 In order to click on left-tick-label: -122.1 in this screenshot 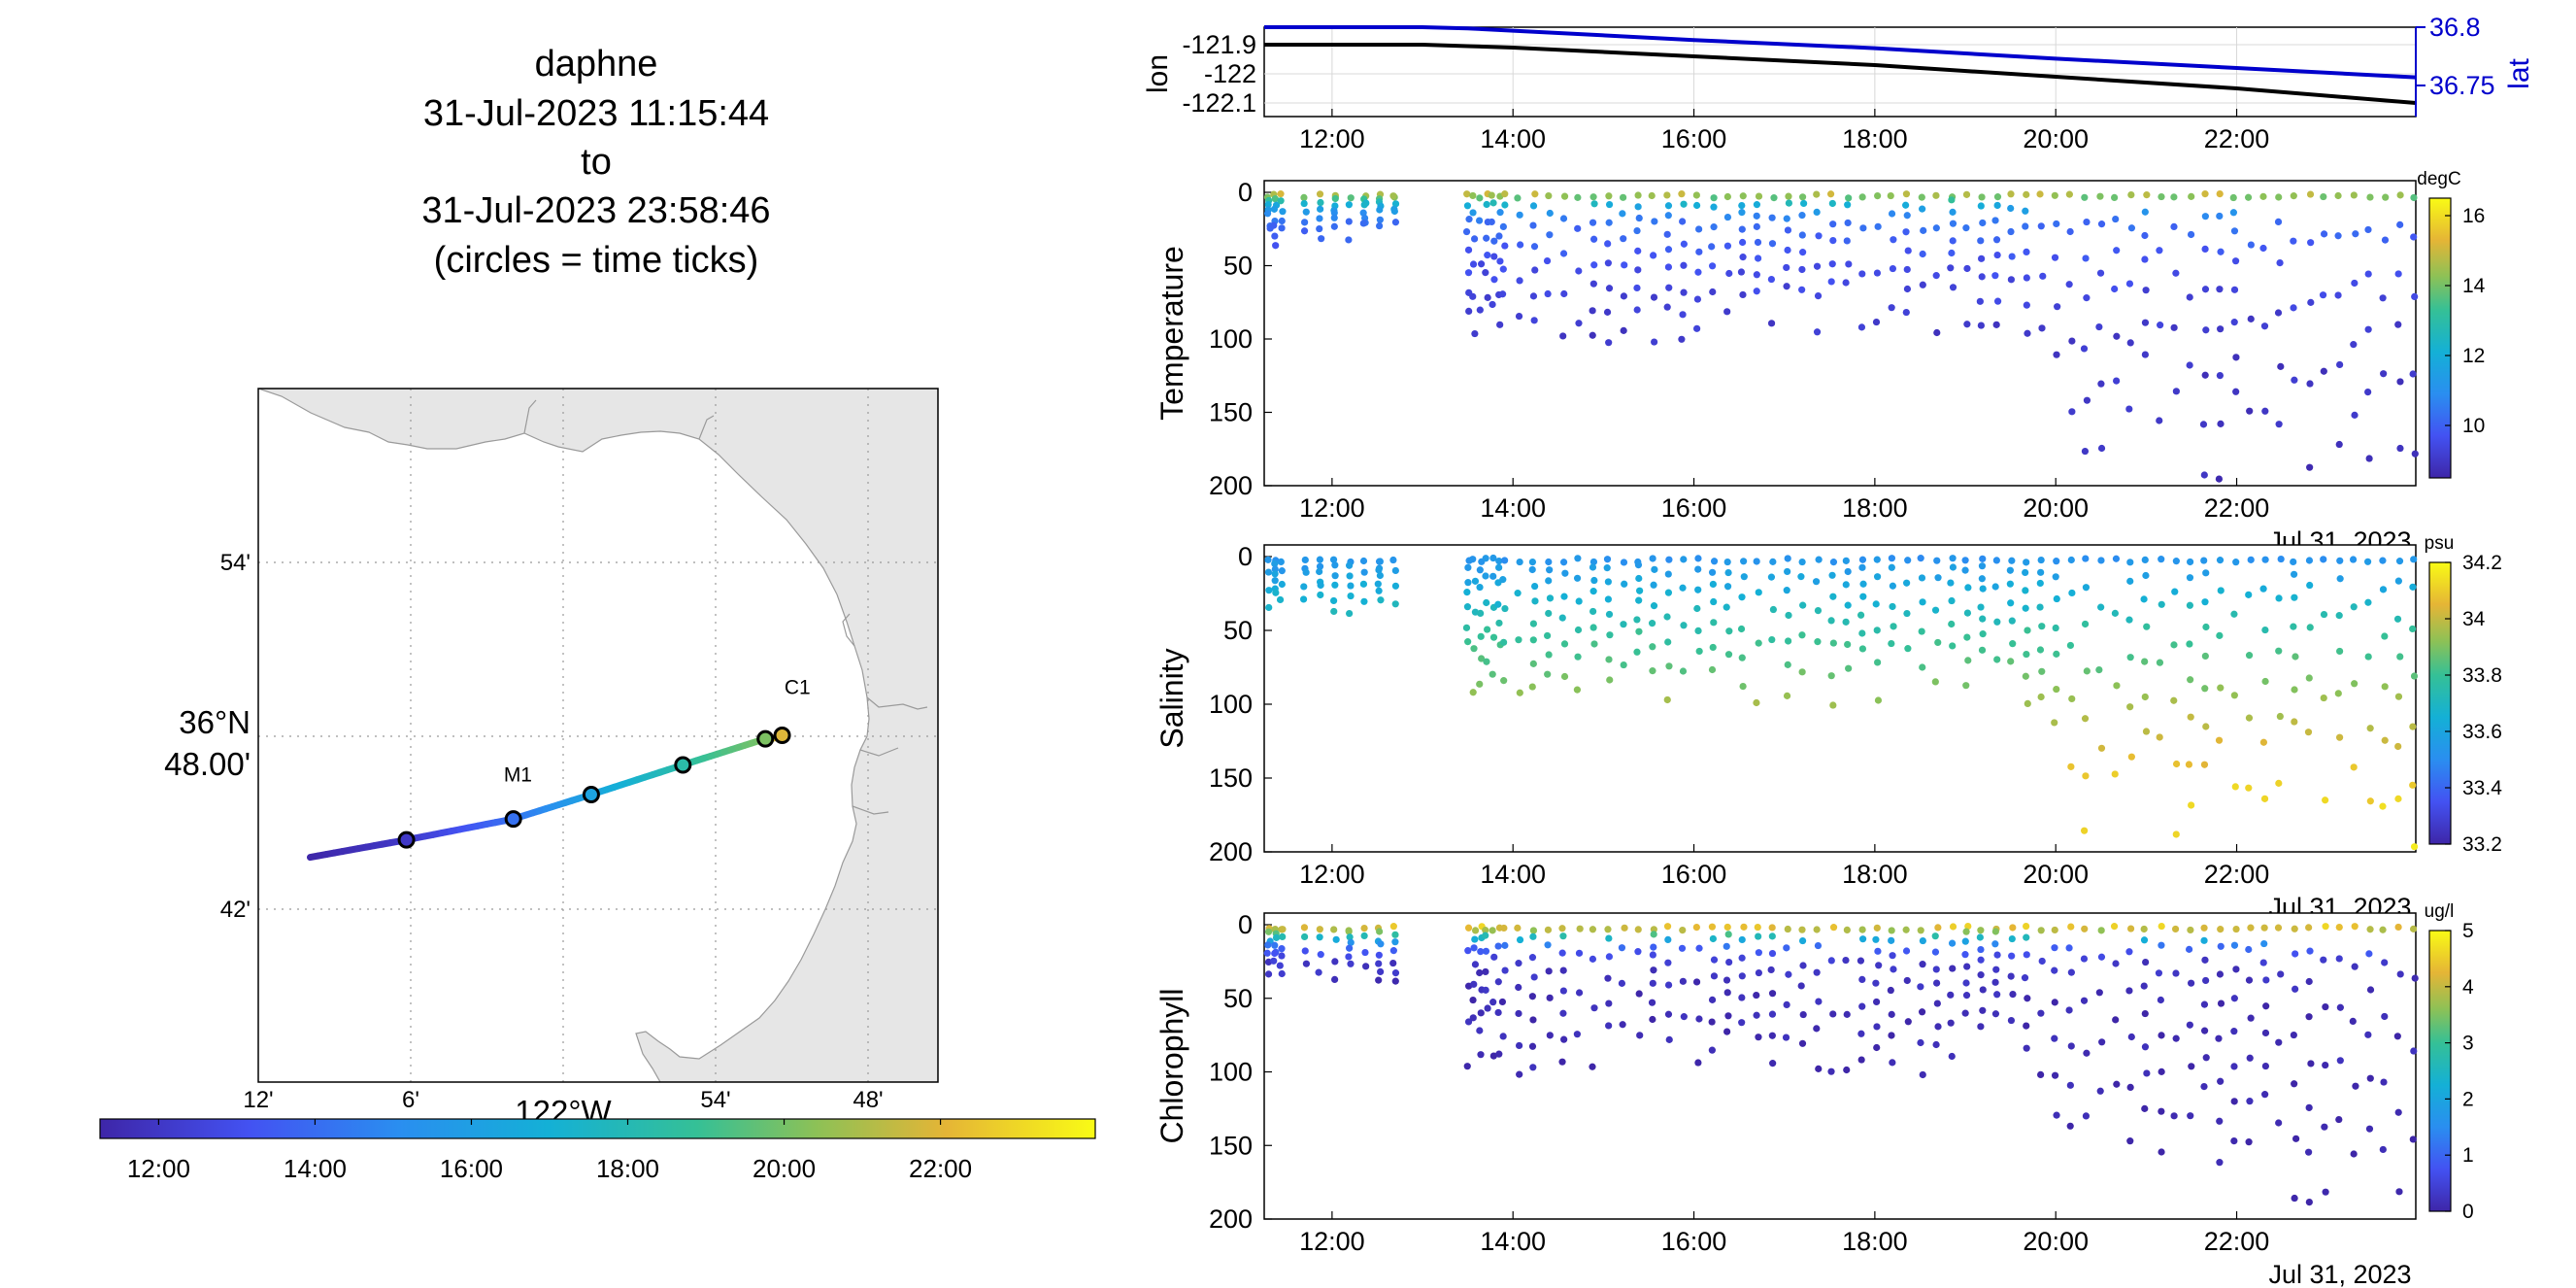, I will do `click(1219, 103)`.